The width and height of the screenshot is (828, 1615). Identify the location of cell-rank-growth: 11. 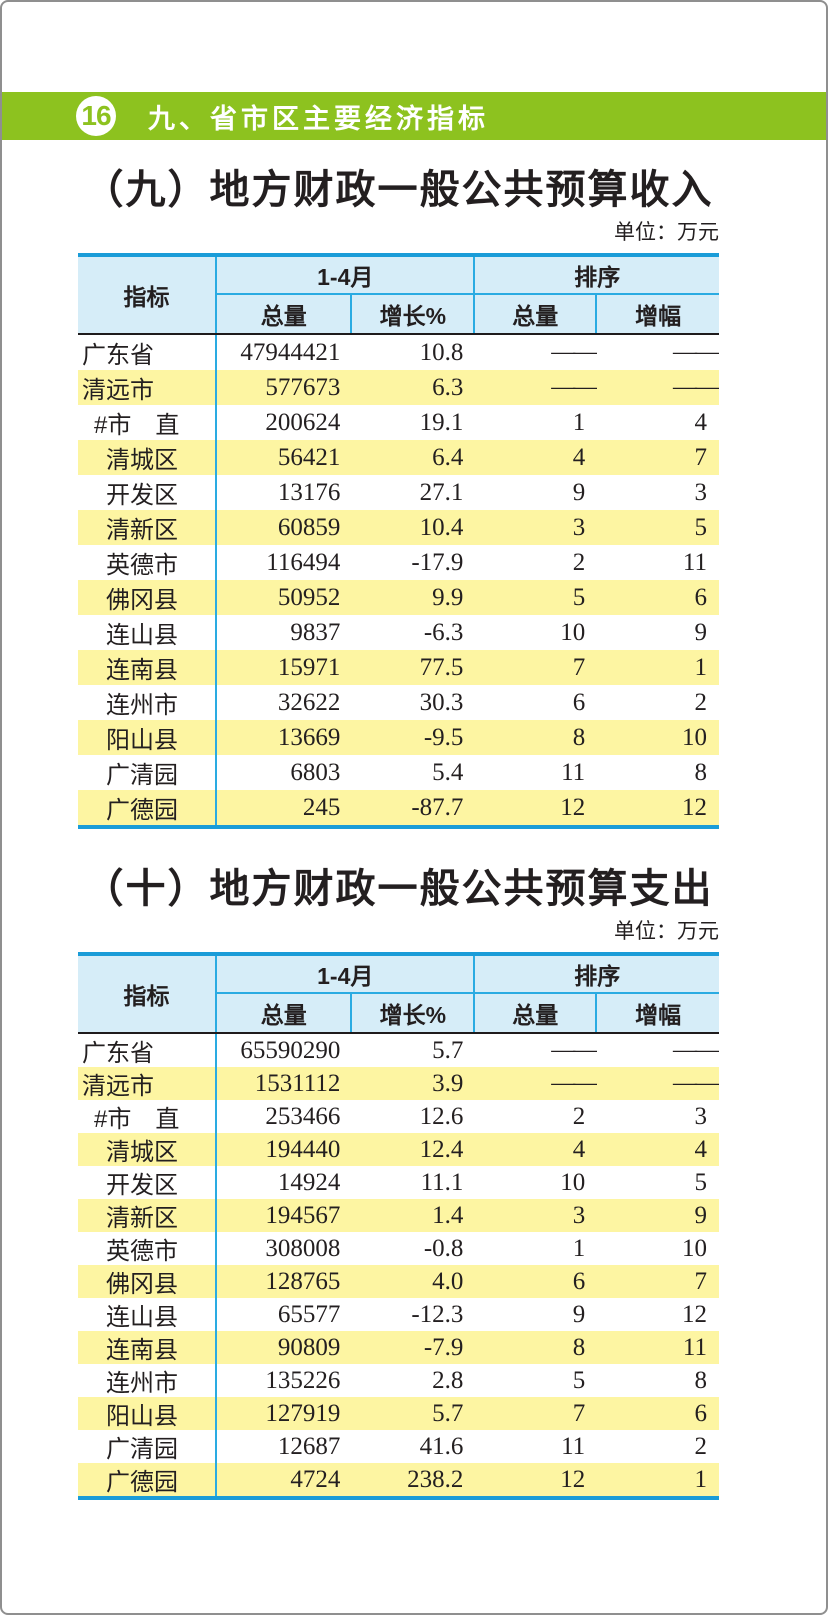
(694, 1347).